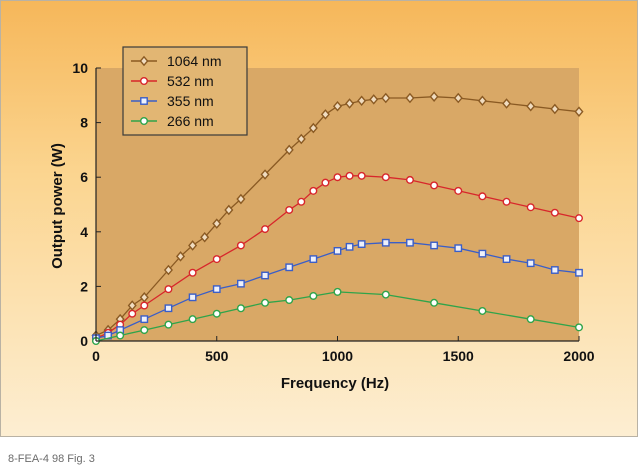 The width and height of the screenshot is (640, 476). What do you see at coordinates (84, 232) in the screenshot?
I see `y-tick-label: 4` at bounding box center [84, 232].